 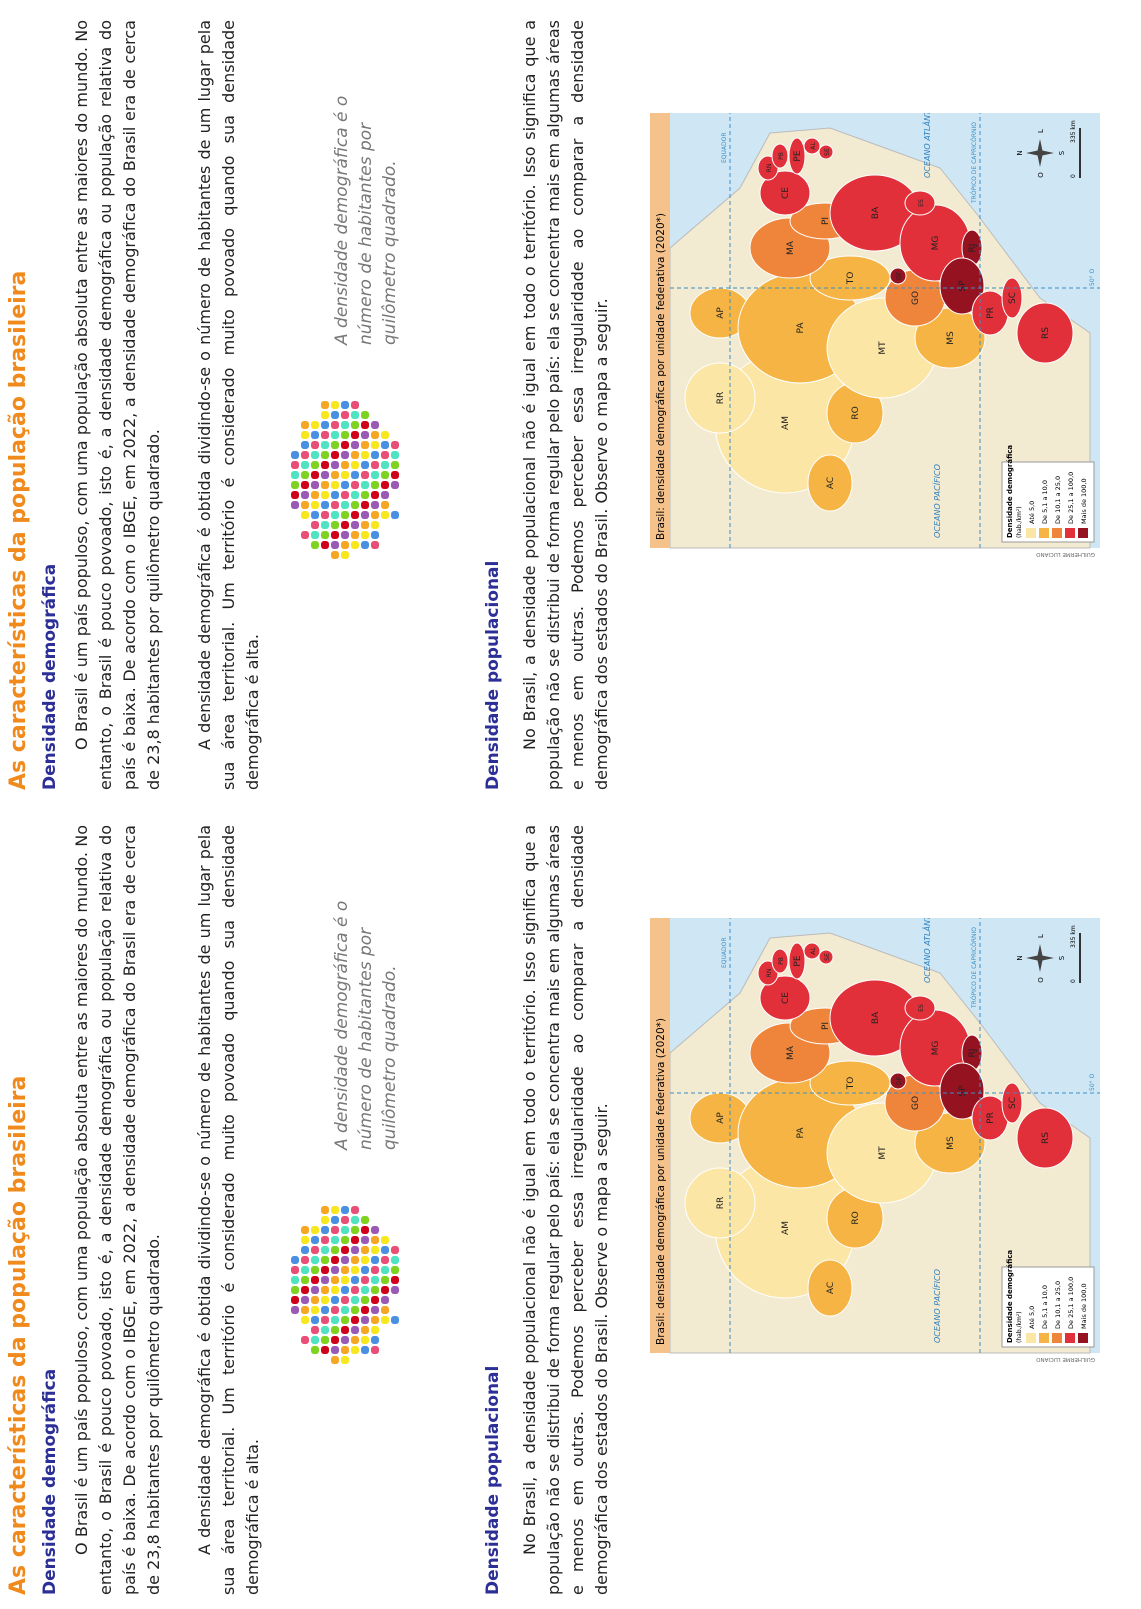 I want to click on state-label: RR, so click(x=721, y=1203).